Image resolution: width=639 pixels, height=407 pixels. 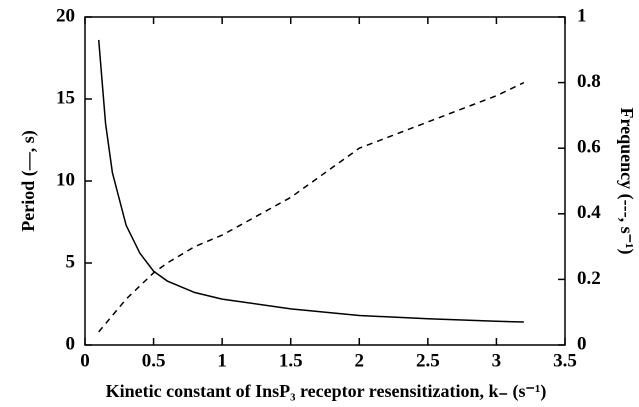 I want to click on y2-tick-label: 0.6, so click(x=589, y=147).